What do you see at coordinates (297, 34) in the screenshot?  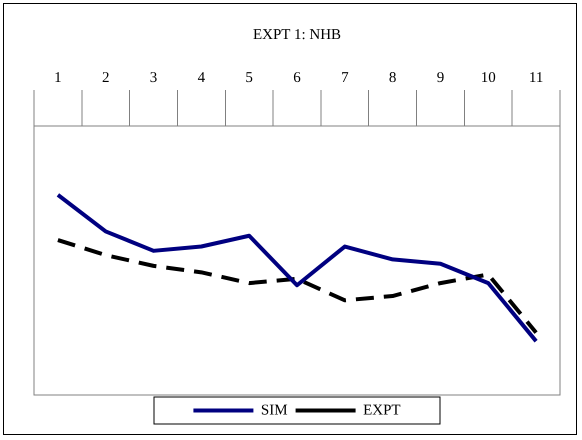 I see `chart-title: EXPT 1: NHB` at bounding box center [297, 34].